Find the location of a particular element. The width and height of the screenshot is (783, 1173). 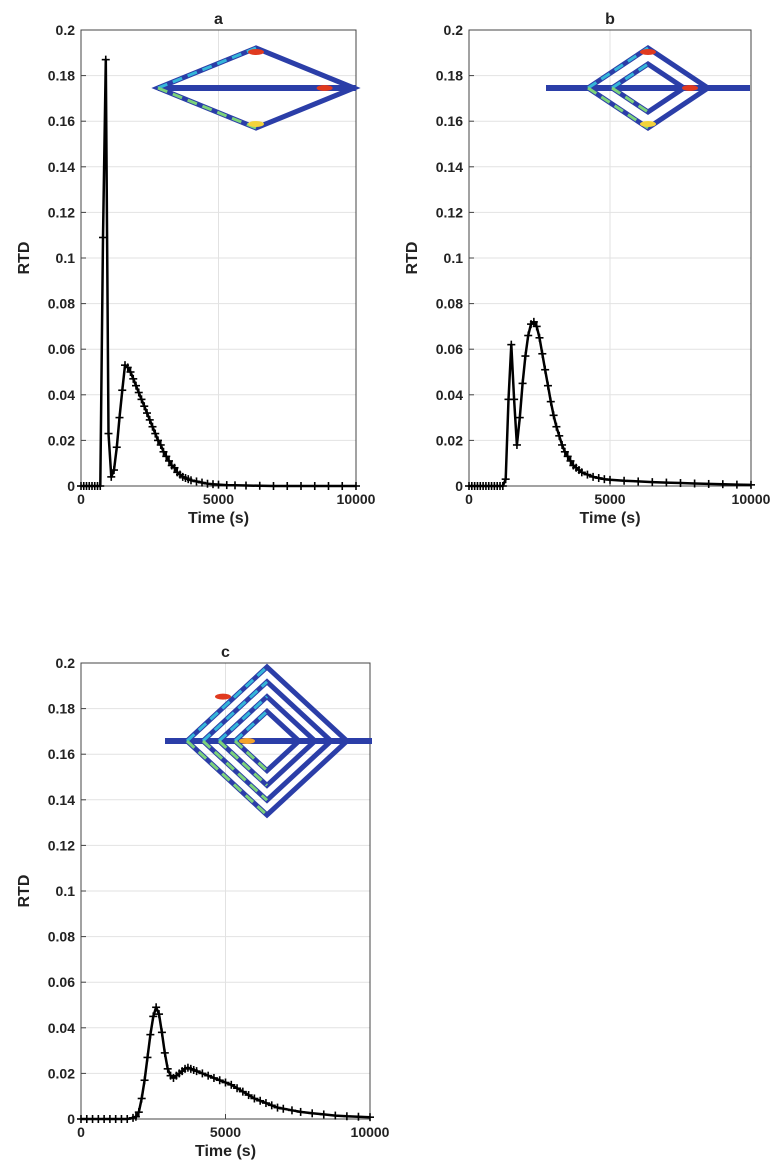

y-tick-label: 0.14 is located at coordinates (61, 800).